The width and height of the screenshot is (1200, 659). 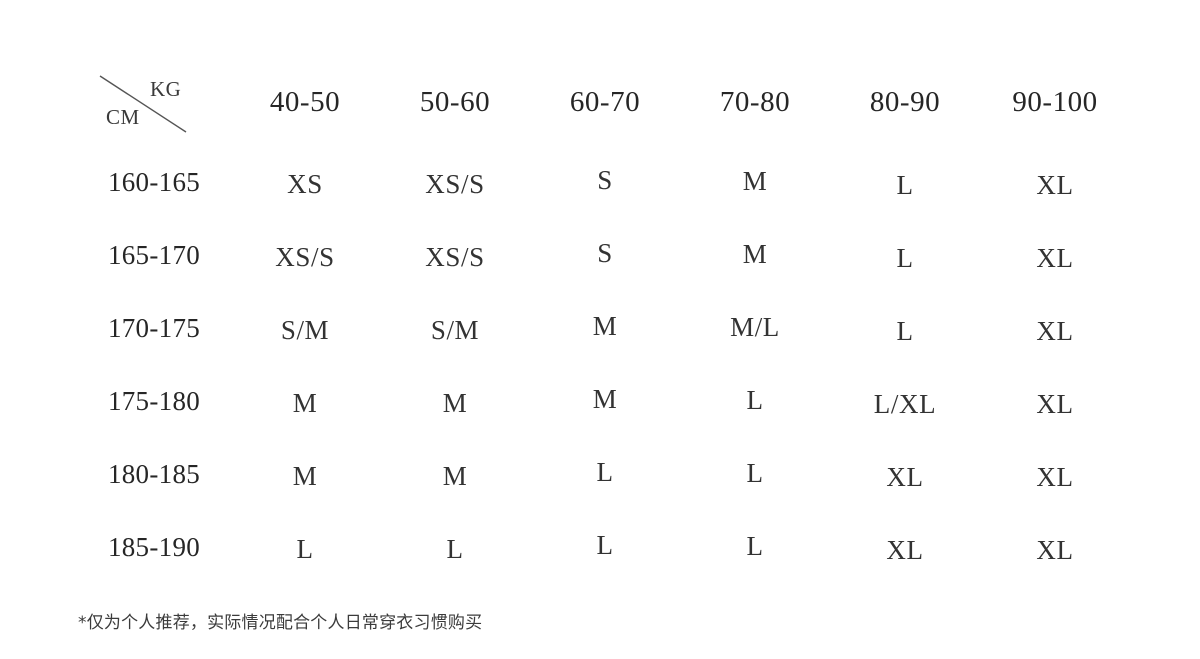 What do you see at coordinates (305, 184) in the screenshot?
I see `size-cell: XS` at bounding box center [305, 184].